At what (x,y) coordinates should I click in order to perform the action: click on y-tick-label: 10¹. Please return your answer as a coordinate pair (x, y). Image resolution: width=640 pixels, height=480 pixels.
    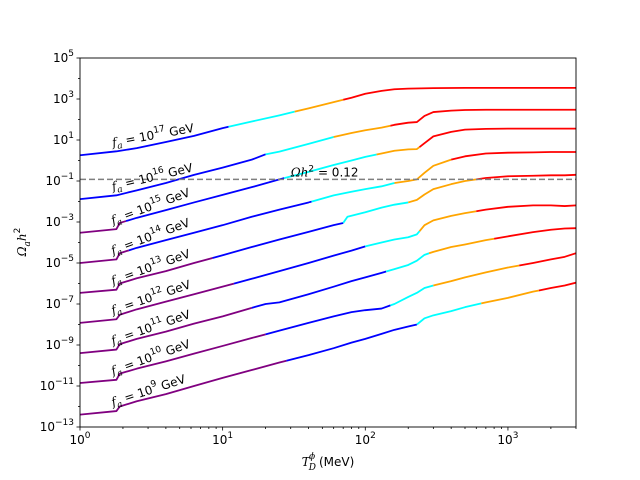
    Looking at the image, I should click on (63, 139).